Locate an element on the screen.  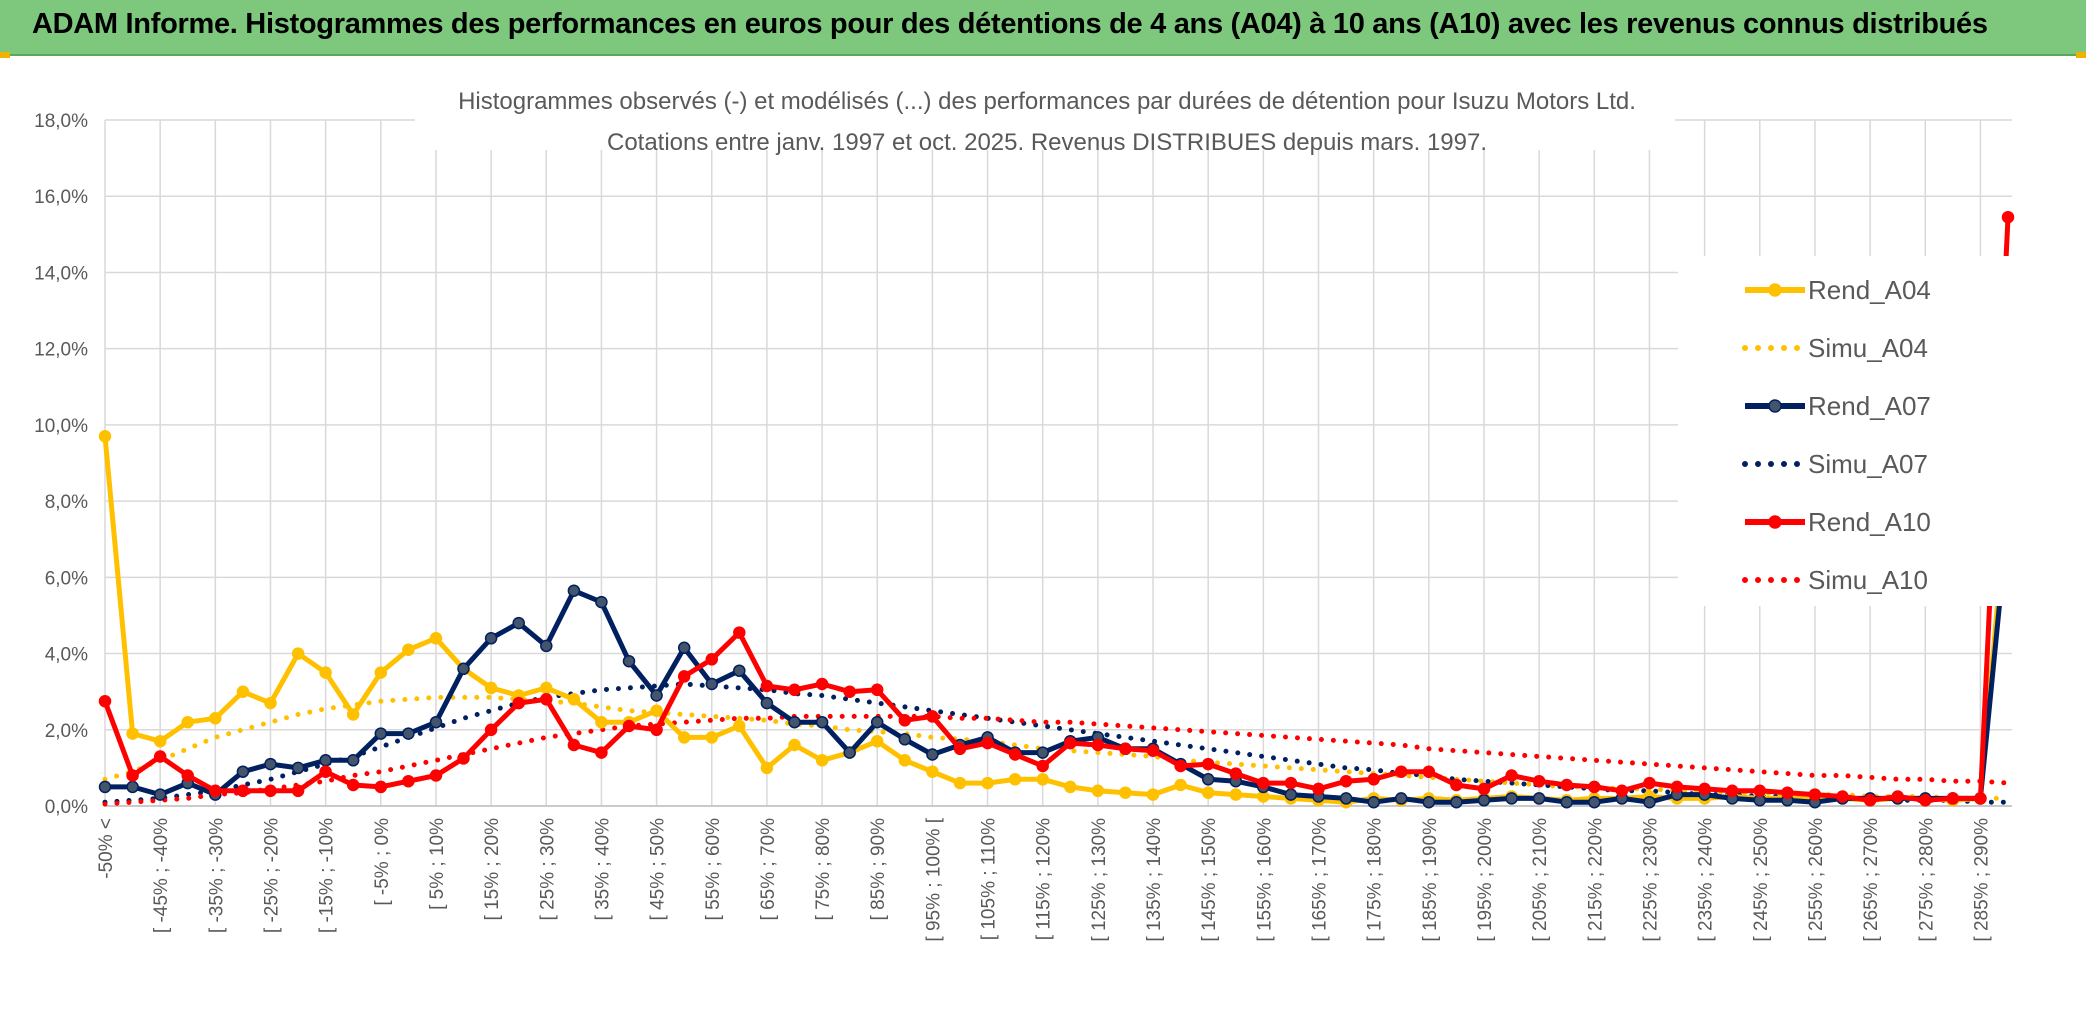
x-tick-label: [ 165% ; 170% is located at coordinates (1320, 880).